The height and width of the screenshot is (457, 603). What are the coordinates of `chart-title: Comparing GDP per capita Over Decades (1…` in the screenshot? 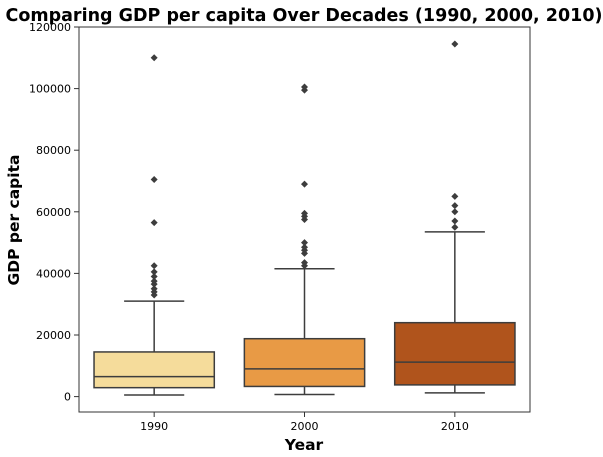 It's located at (304, 16).